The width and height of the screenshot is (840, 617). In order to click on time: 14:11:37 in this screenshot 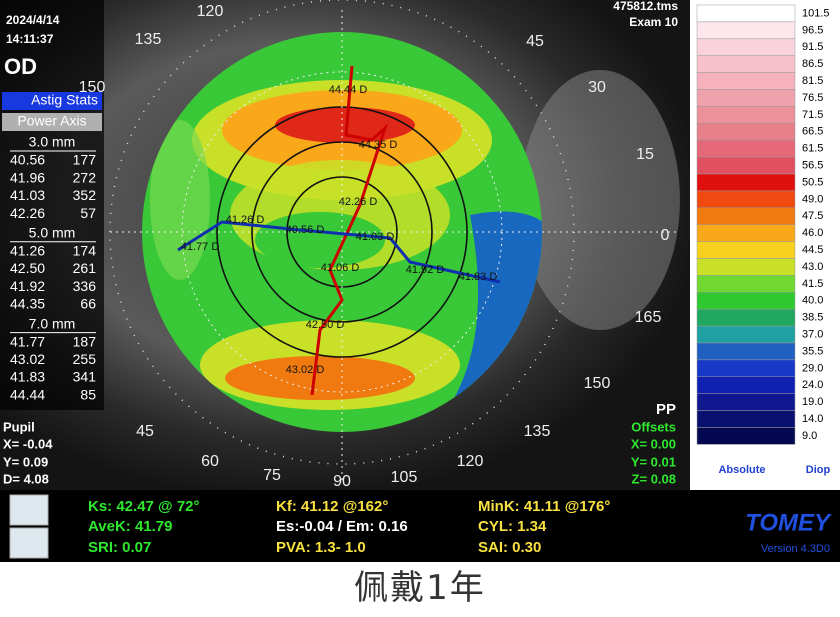, I will do `click(30, 39)`.